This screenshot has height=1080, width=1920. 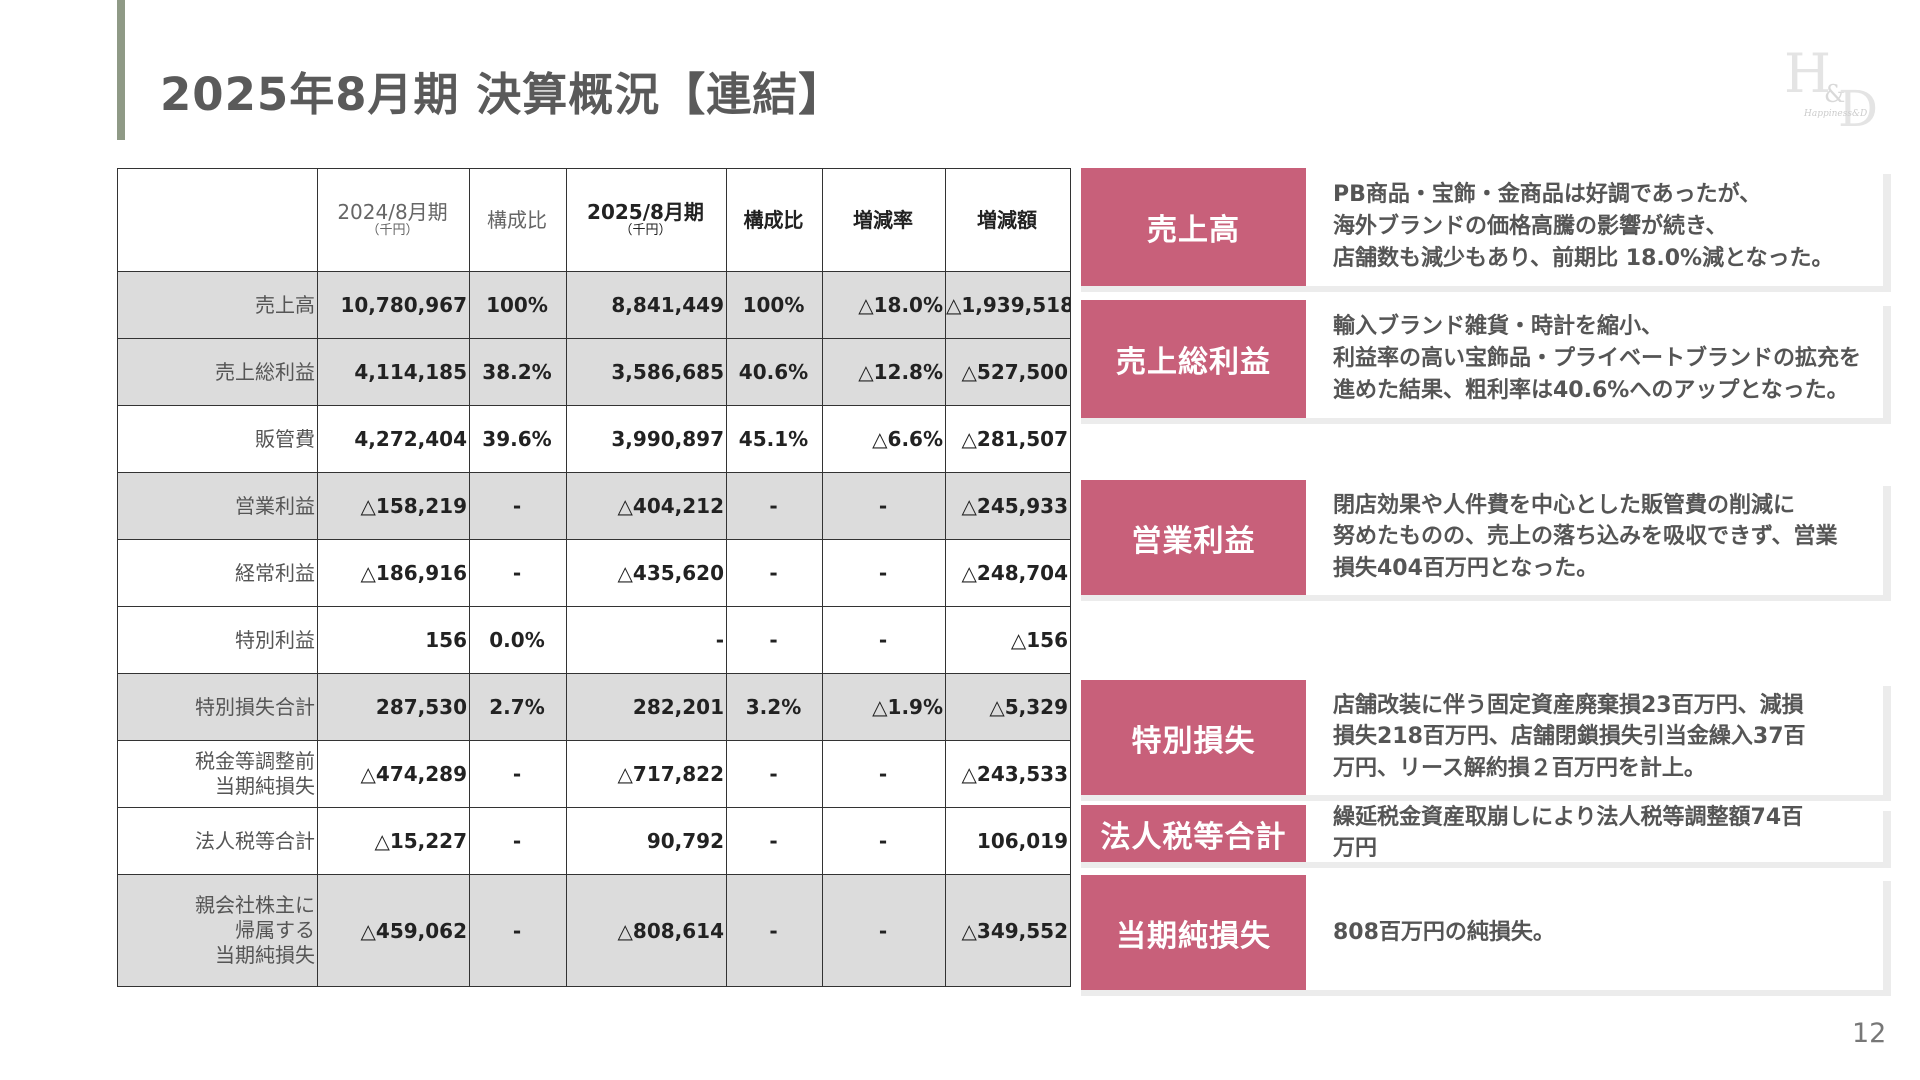 What do you see at coordinates (1858, 105) in the screenshot?
I see `svg-text: D` at bounding box center [1858, 105].